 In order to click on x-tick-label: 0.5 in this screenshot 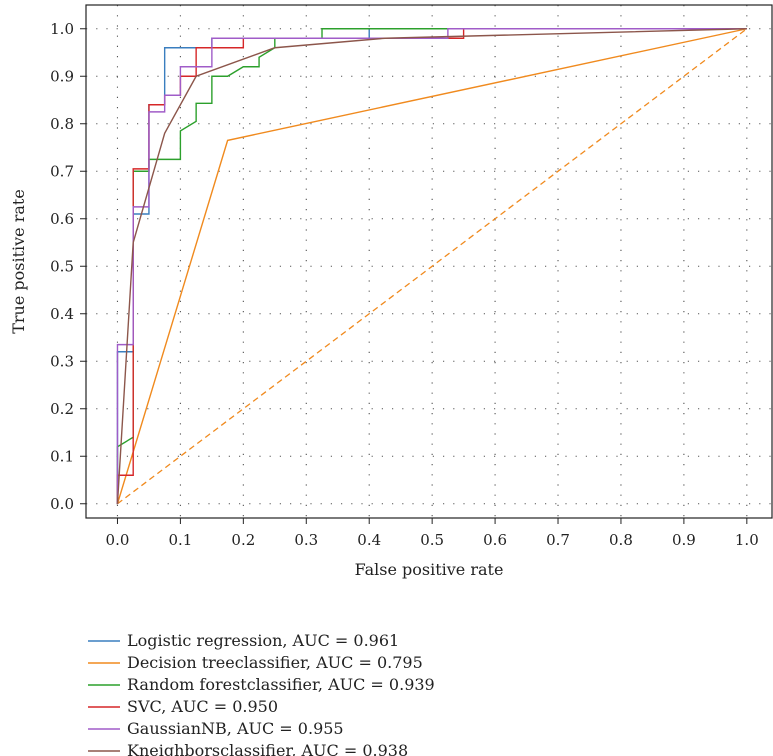, I will do `click(432, 540)`.